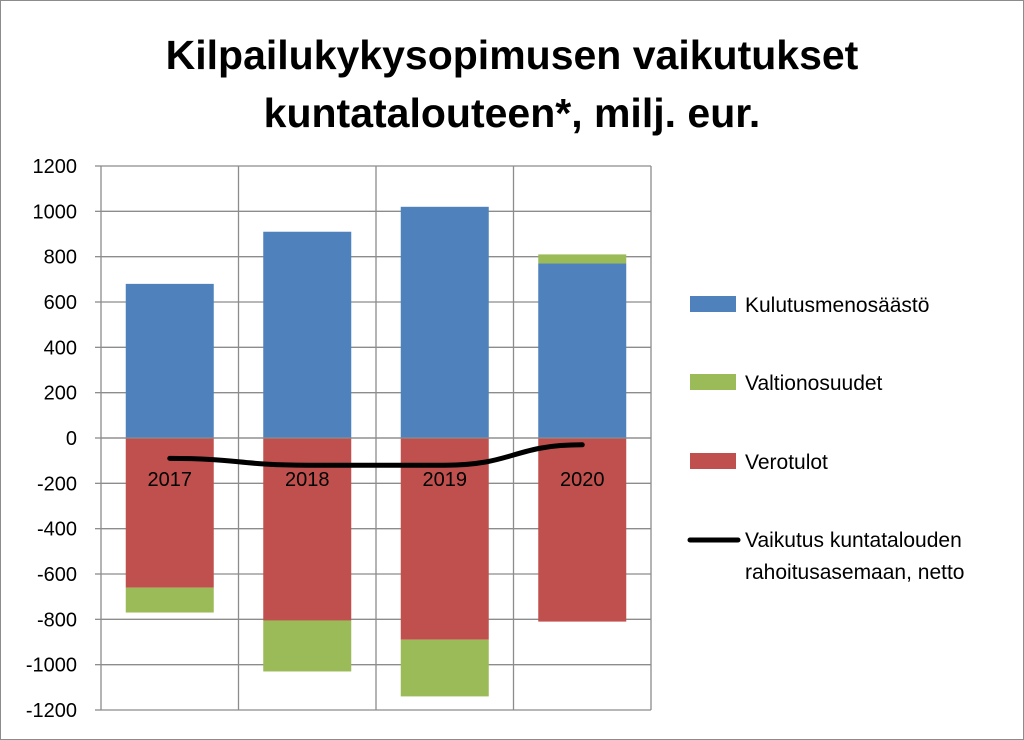 The width and height of the screenshot is (1024, 740). I want to click on y-tick-label: 600, so click(60, 303).